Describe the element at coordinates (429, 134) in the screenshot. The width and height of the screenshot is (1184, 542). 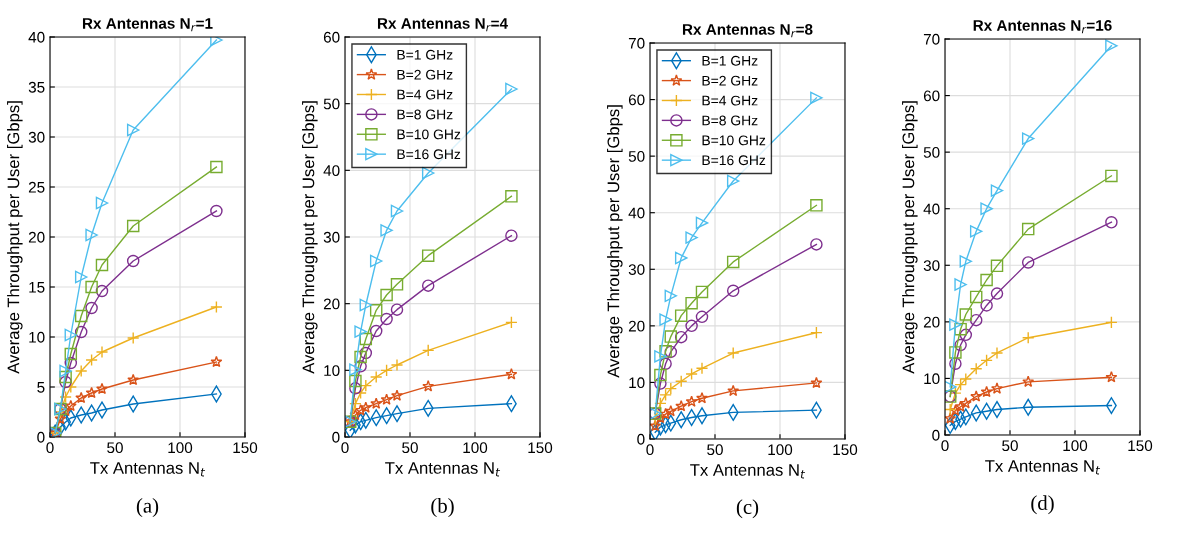
I see `legend-label: B=10 GHz` at that location.